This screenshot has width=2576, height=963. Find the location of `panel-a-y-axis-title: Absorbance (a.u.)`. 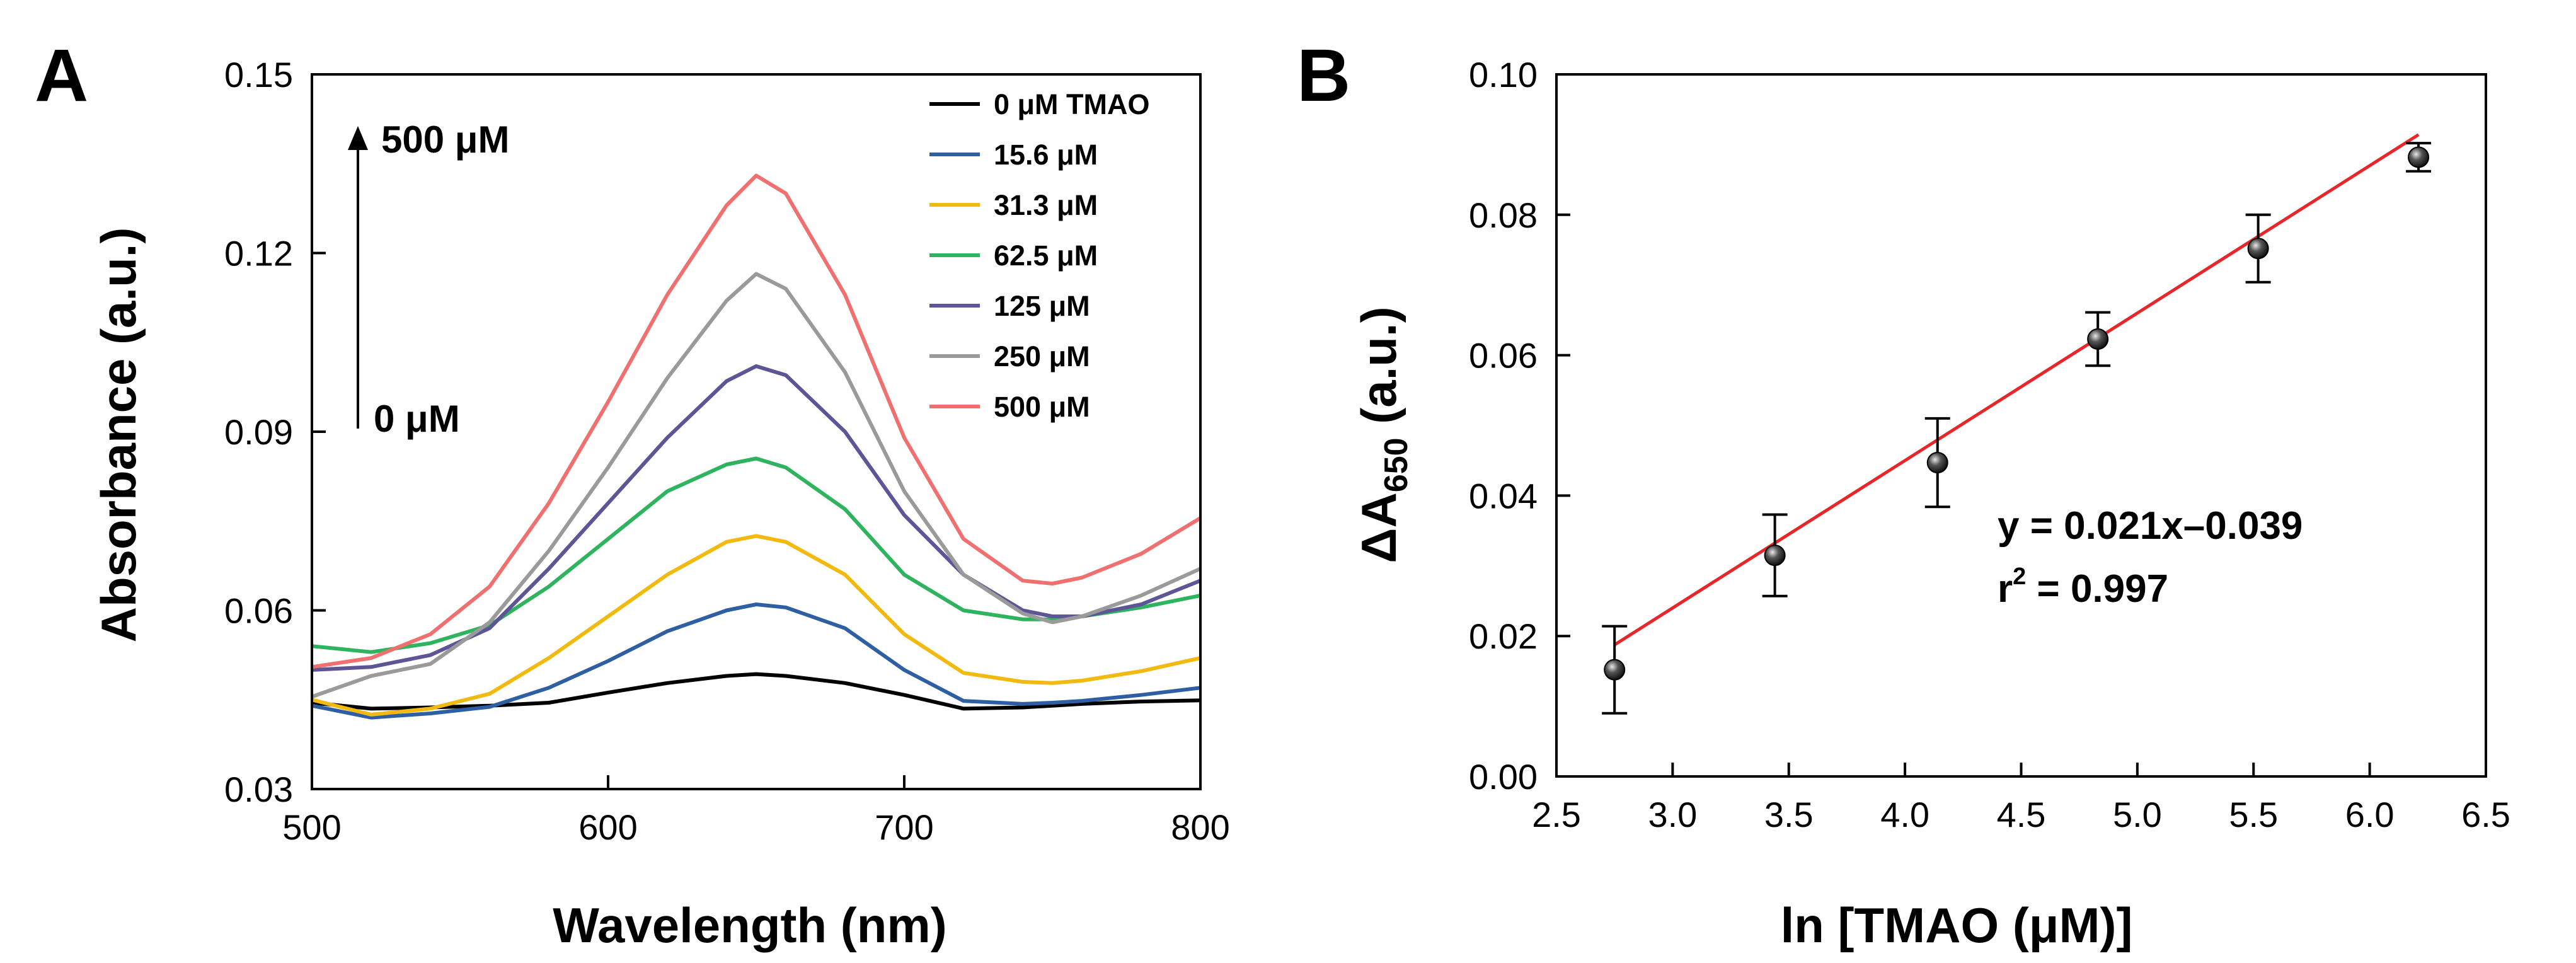

panel-a-y-axis-title: Absorbance (a.u.) is located at coordinates (118, 435).